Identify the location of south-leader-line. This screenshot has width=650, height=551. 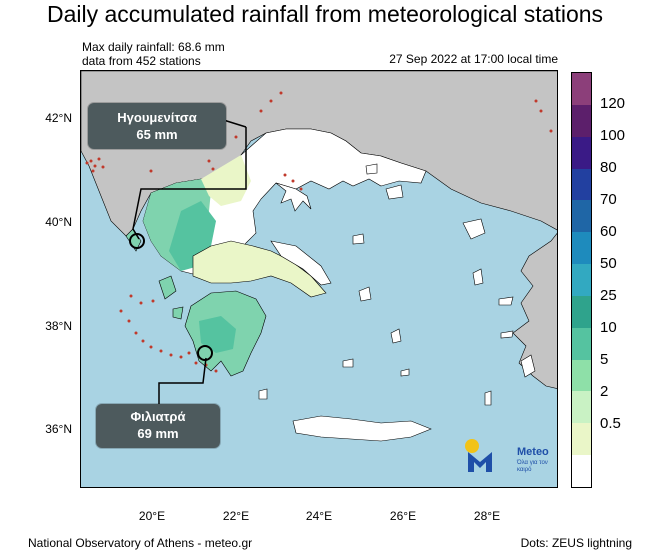
(182, 384).